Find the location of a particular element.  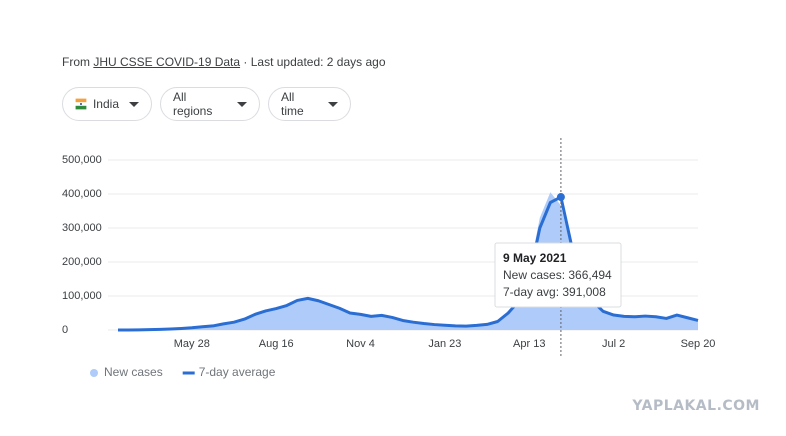

x-tick-label: Apr 13 is located at coordinates (529, 344).